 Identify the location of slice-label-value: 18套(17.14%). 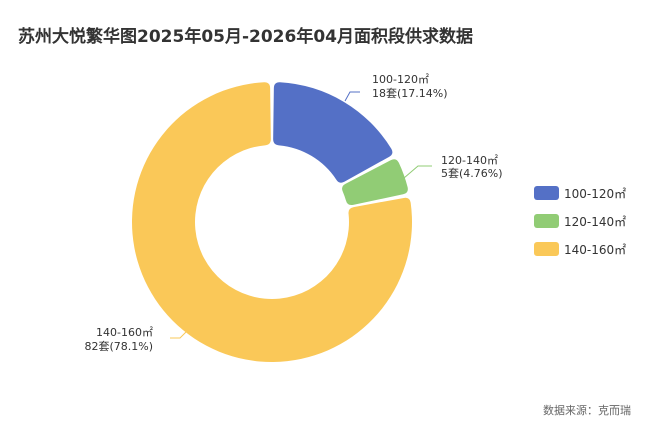
(410, 93).